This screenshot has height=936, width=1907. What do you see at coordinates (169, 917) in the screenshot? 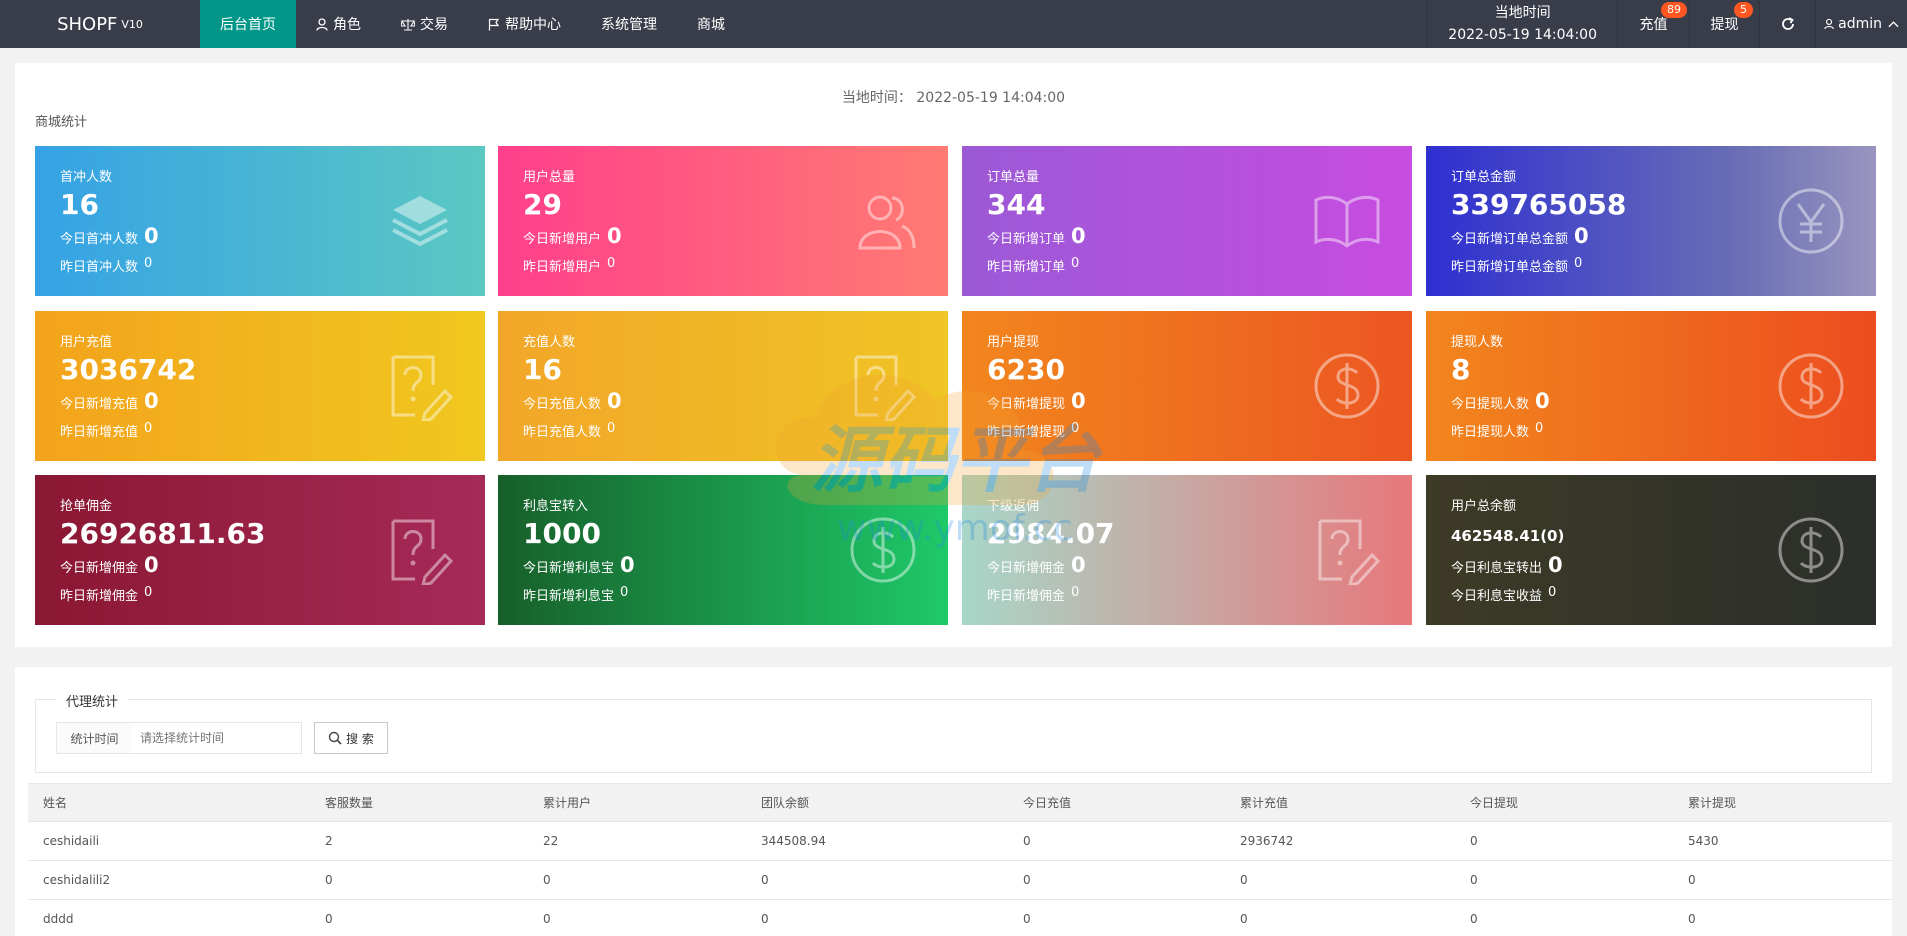
I see `table-cell: dddd` at bounding box center [169, 917].